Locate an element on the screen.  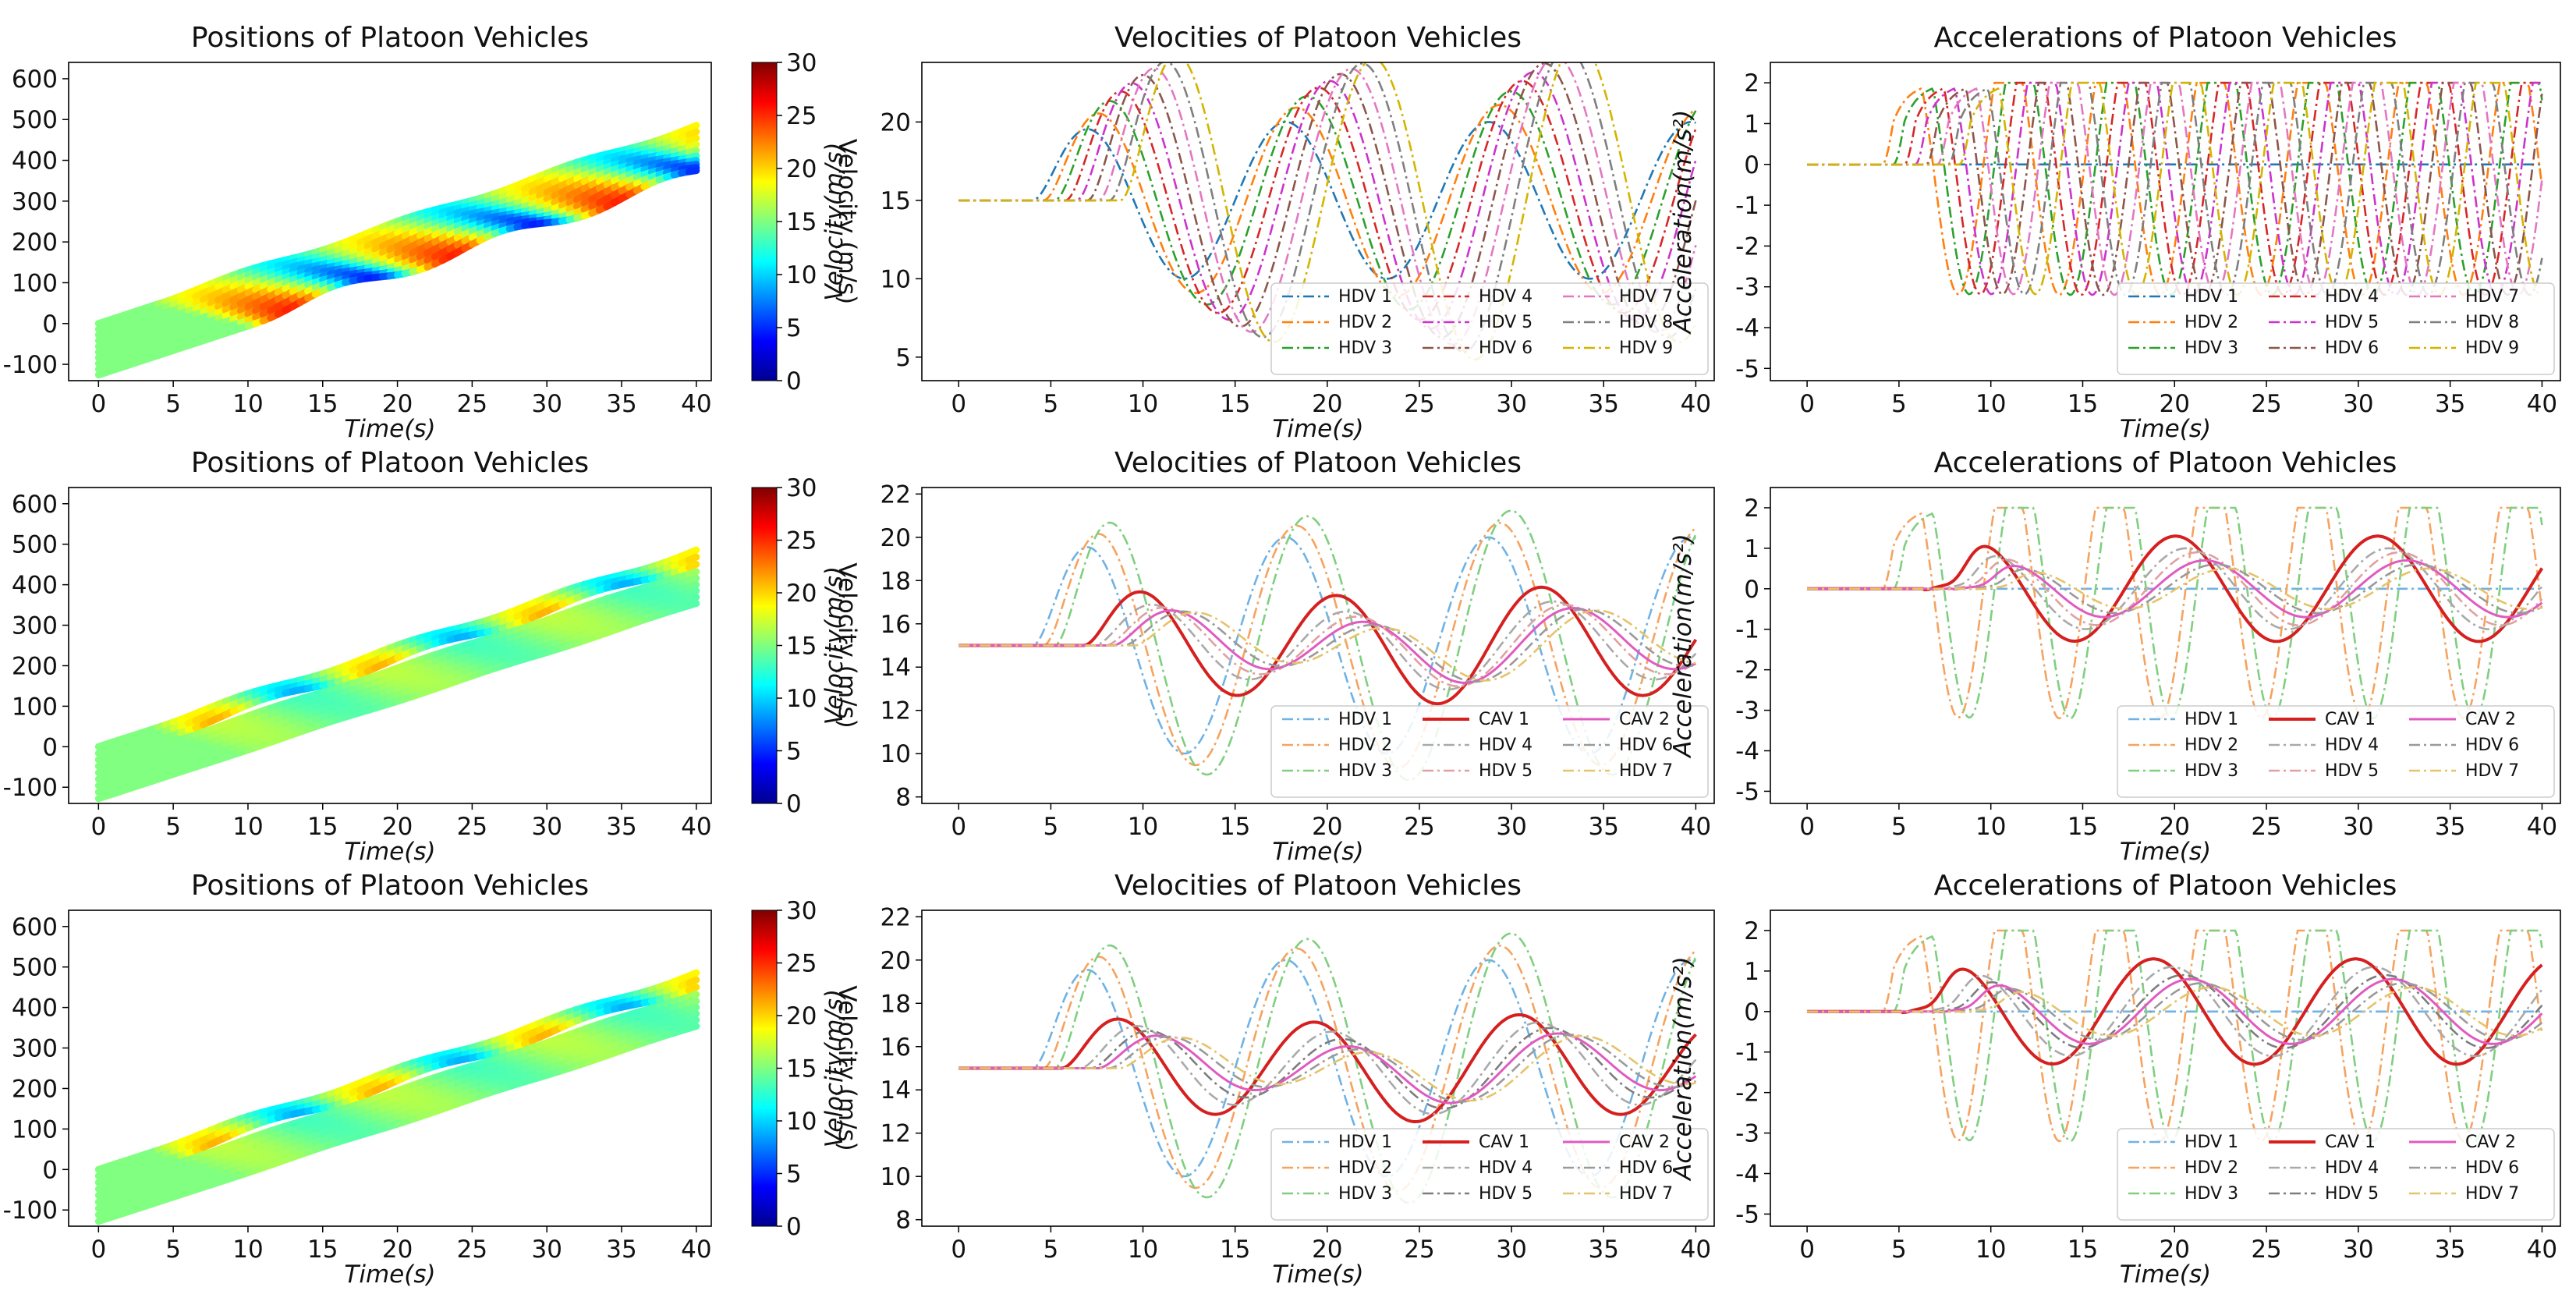
colorbar-tick-label: 10 is located at coordinates (801, 699).